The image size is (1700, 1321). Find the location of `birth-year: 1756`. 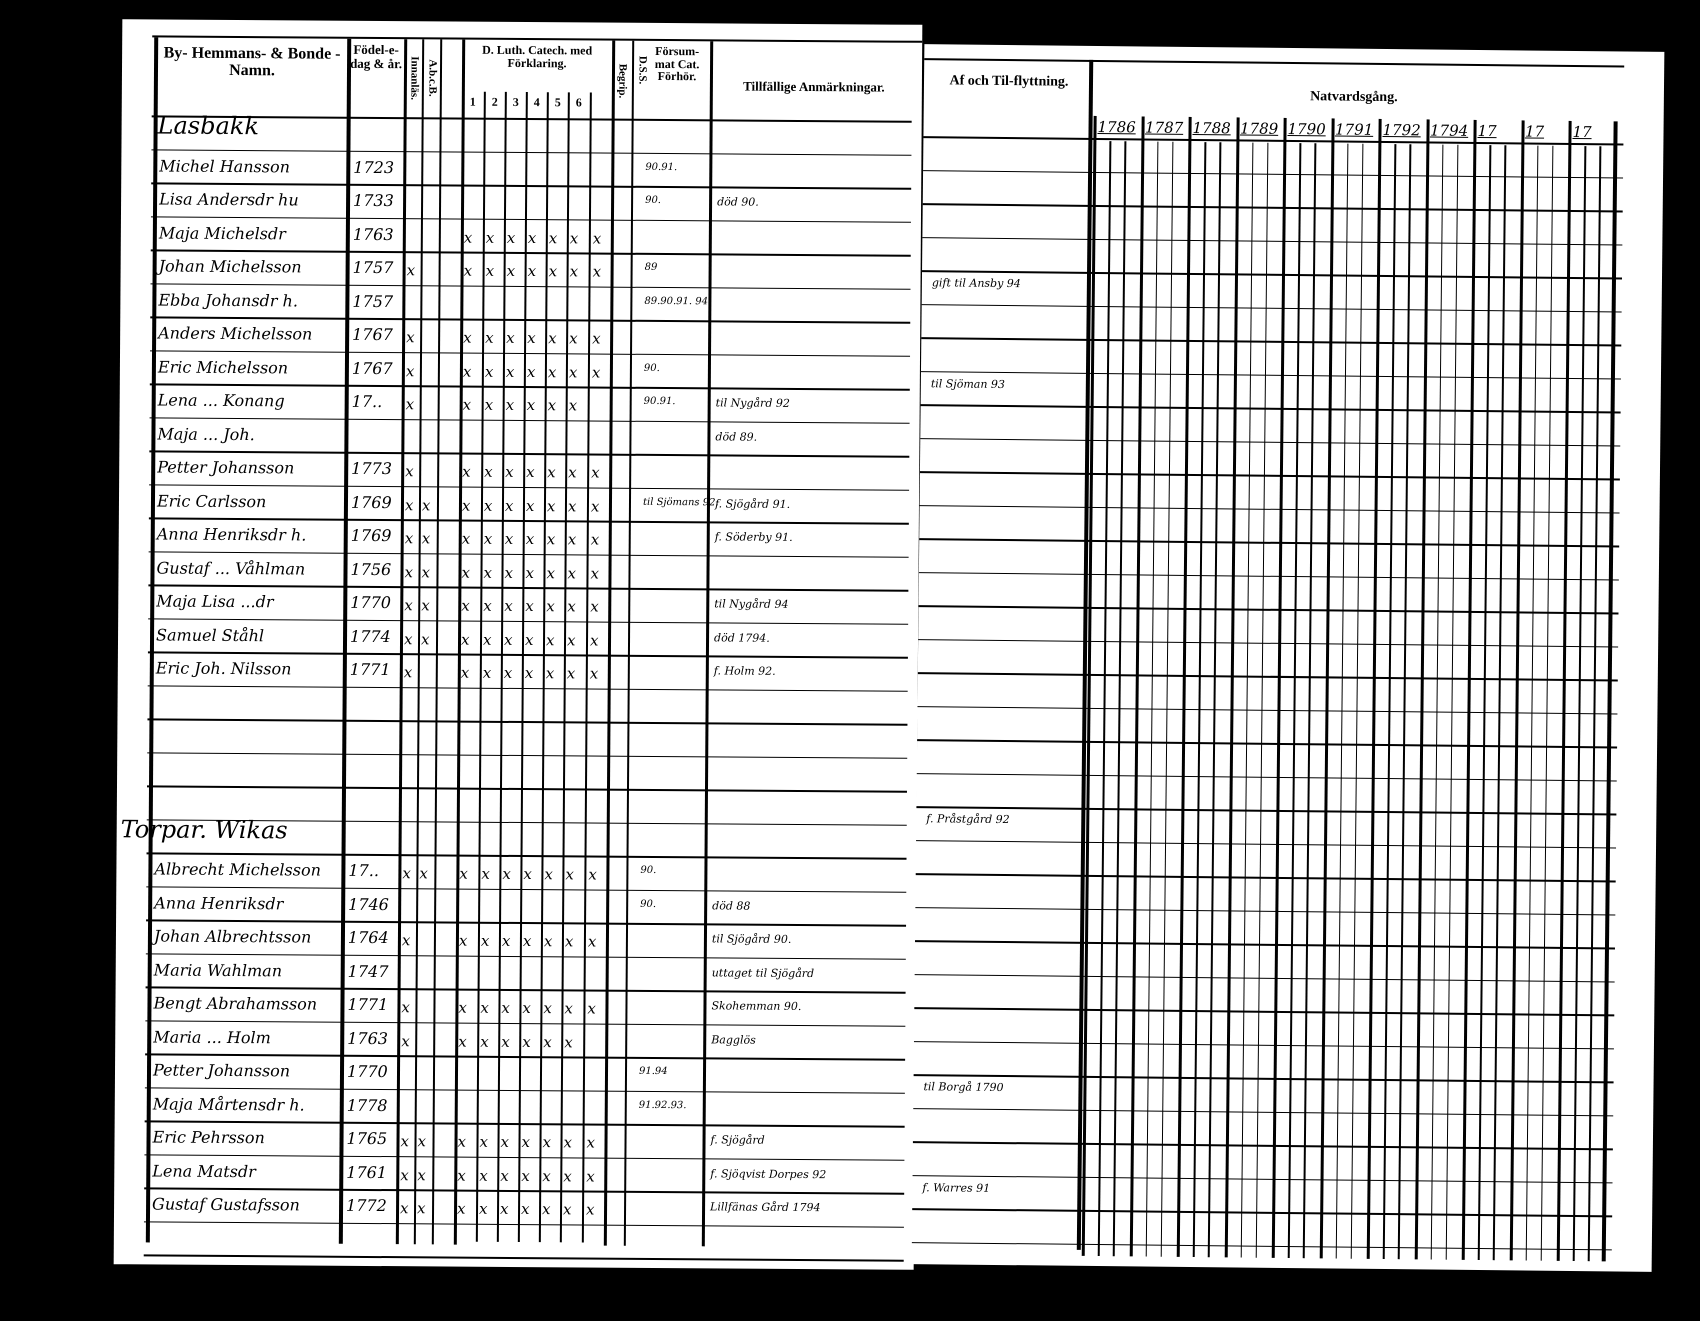

birth-year: 1756 is located at coordinates (371, 569).